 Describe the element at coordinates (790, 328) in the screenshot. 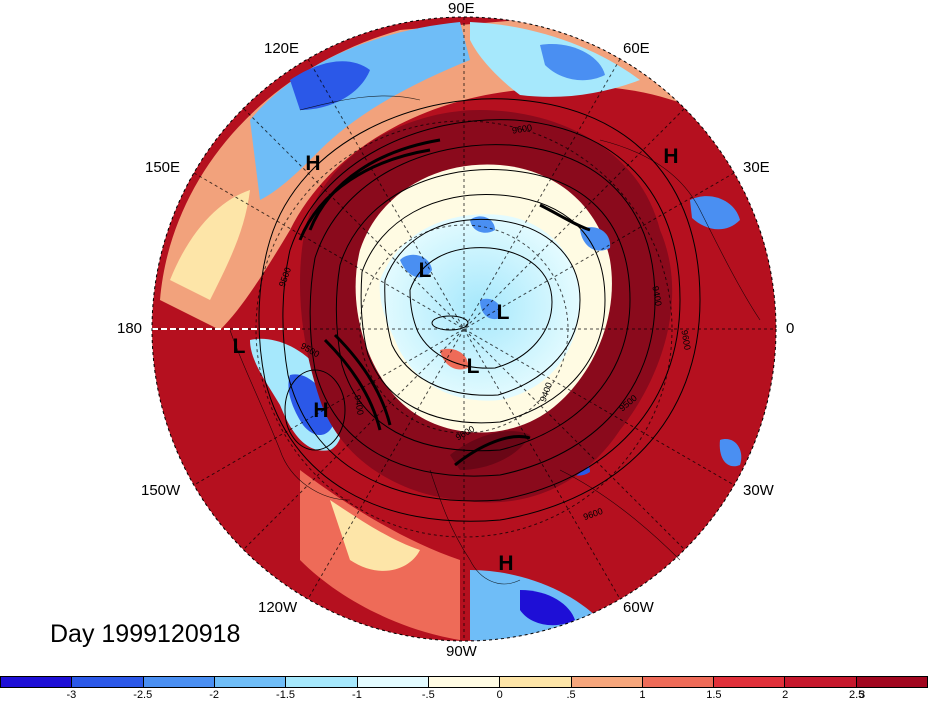

I see `lon-label-0: 0` at that location.